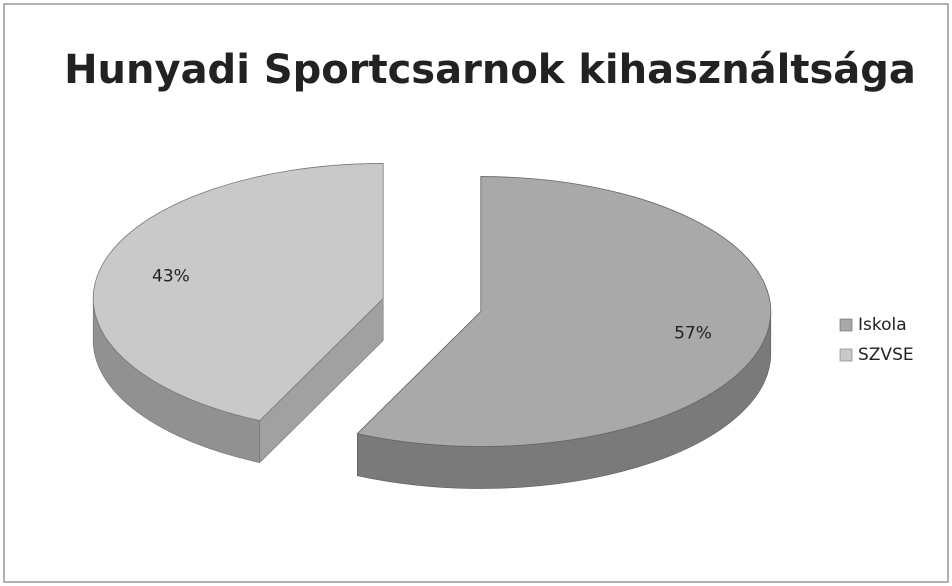 The height and width of the screenshot is (586, 952). What do you see at coordinates (171, 276) in the screenshot?
I see `data-label: 43%` at bounding box center [171, 276].